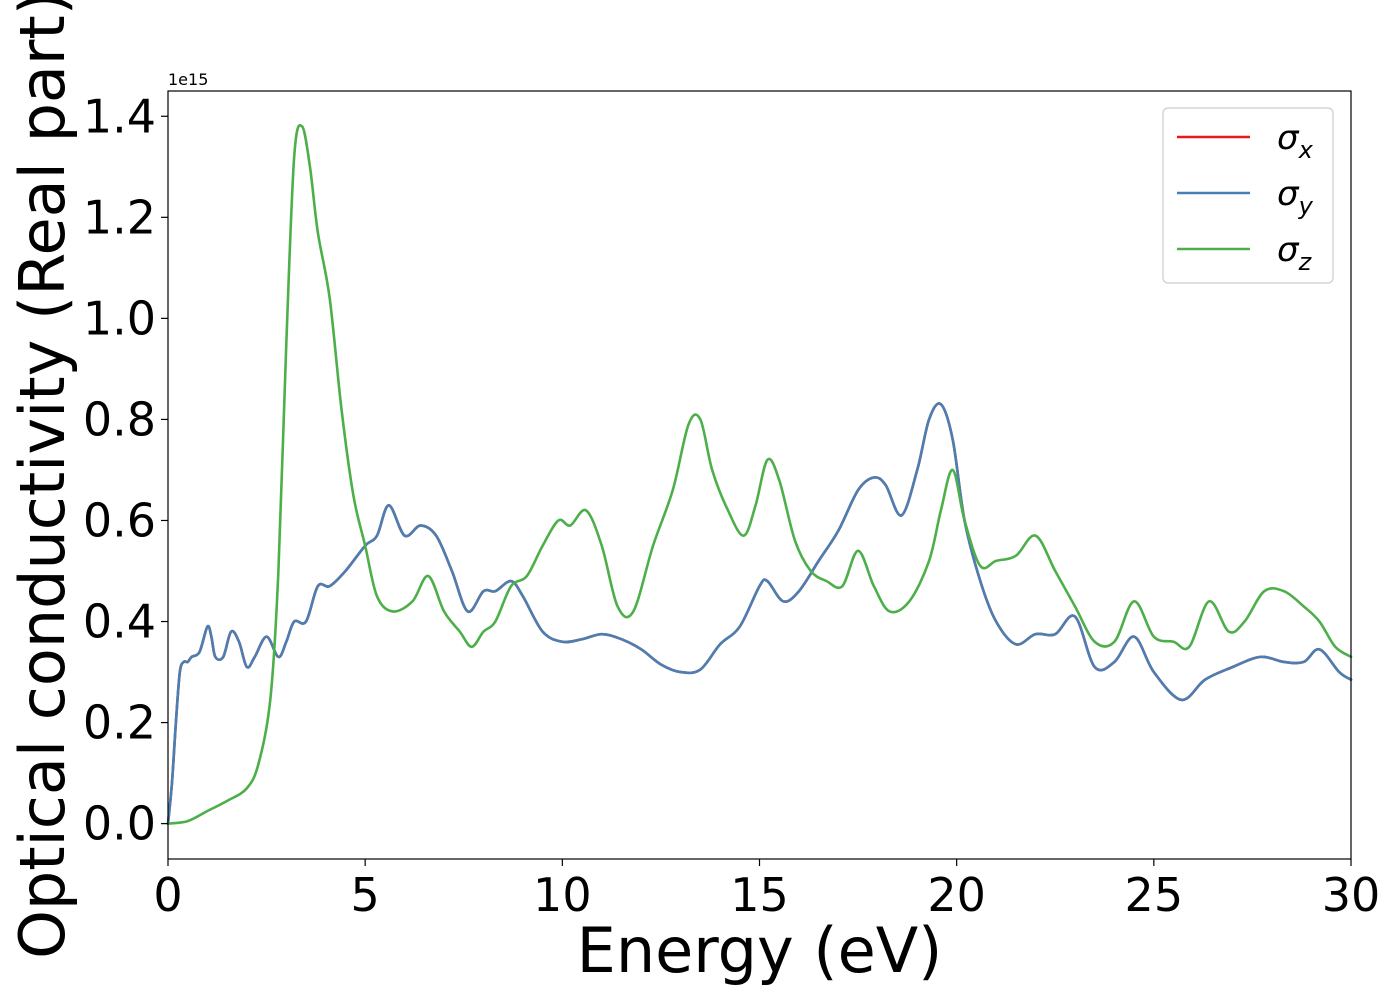 The height and width of the screenshot is (1000, 1400). What do you see at coordinates (119, 419) in the screenshot?
I see `y-tick-label: 0.8` at bounding box center [119, 419].